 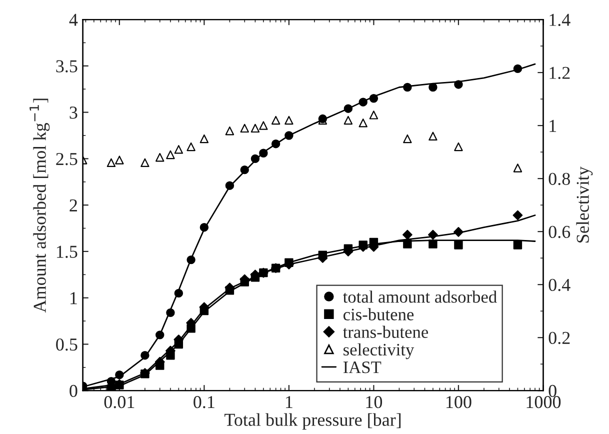 What do you see at coordinates (362, 368) in the screenshot?
I see `legend-label: IAST` at bounding box center [362, 368].